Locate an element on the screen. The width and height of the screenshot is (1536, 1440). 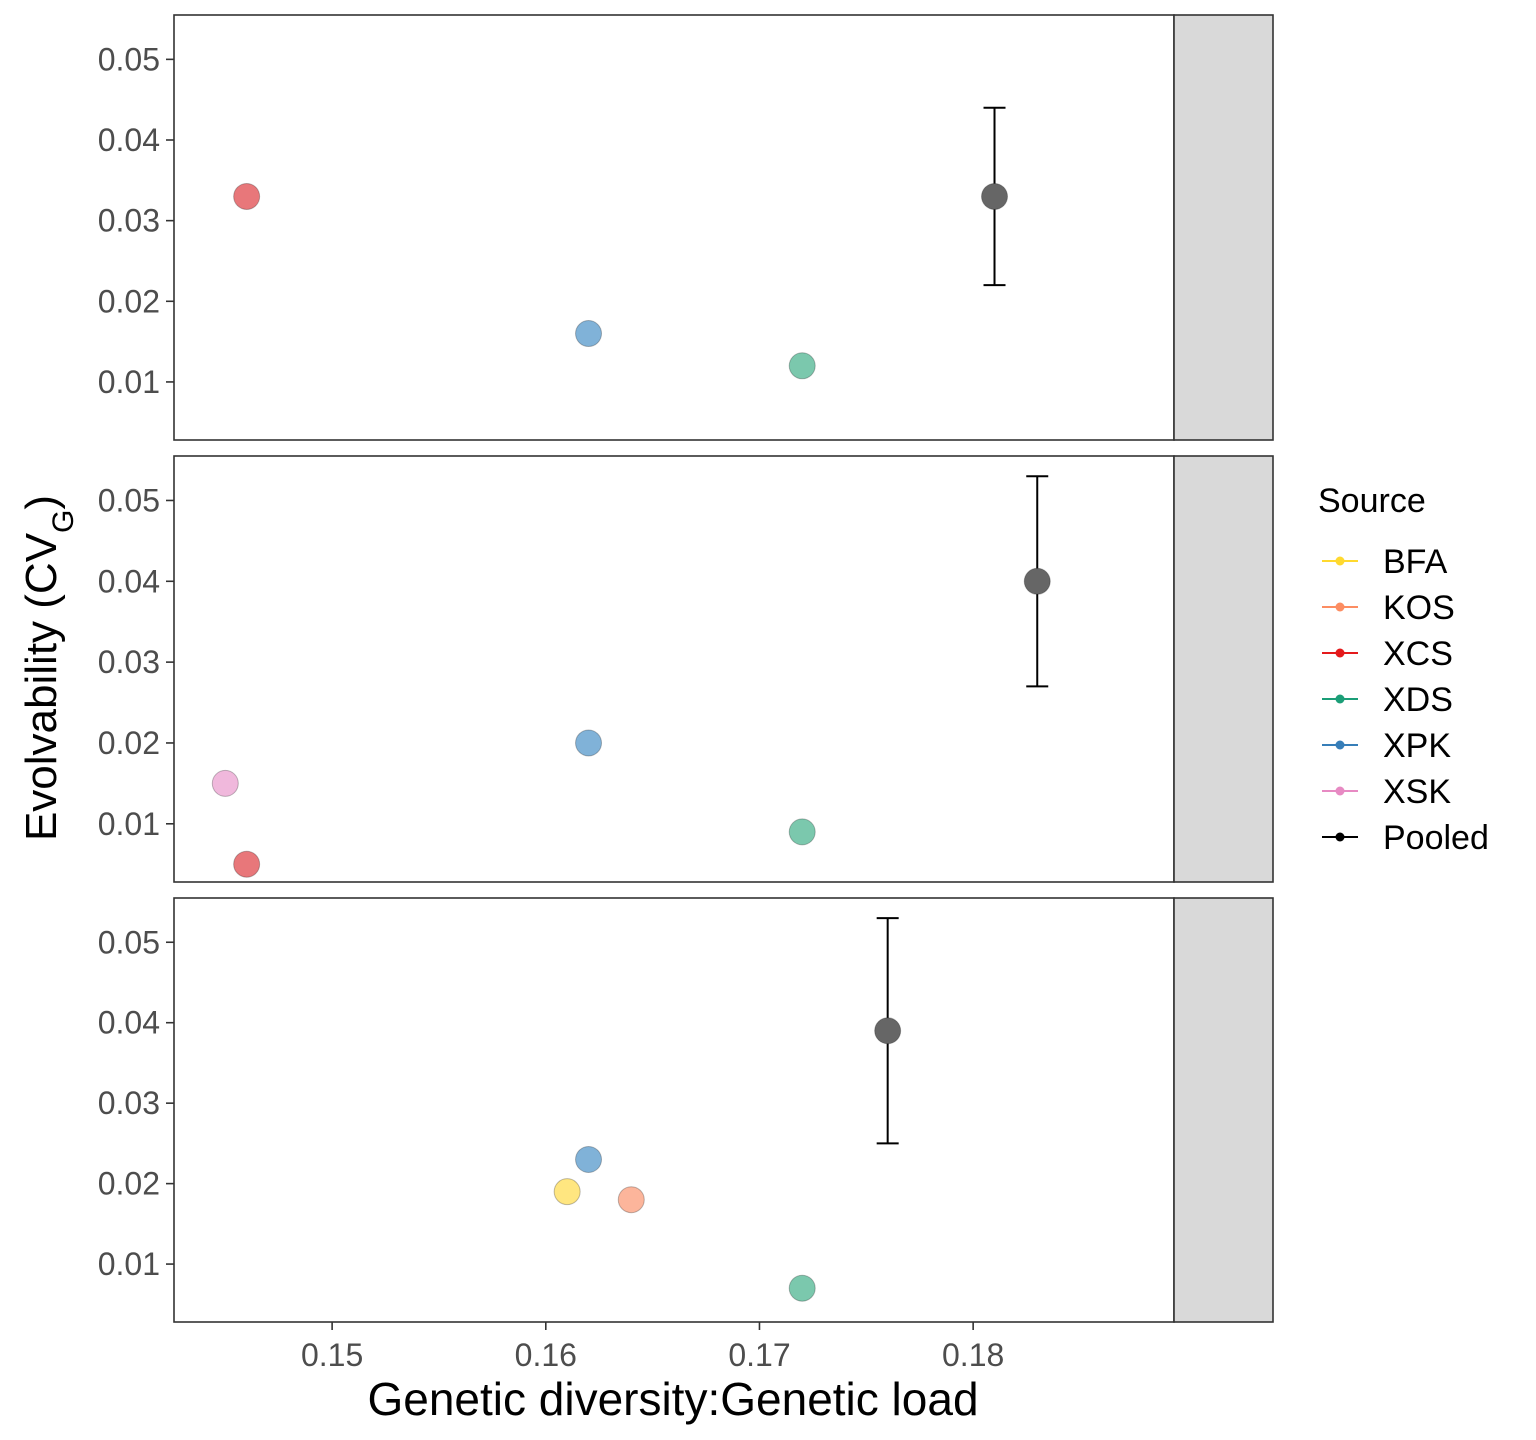
legend-item: XSK is located at coordinates (1386, 792).